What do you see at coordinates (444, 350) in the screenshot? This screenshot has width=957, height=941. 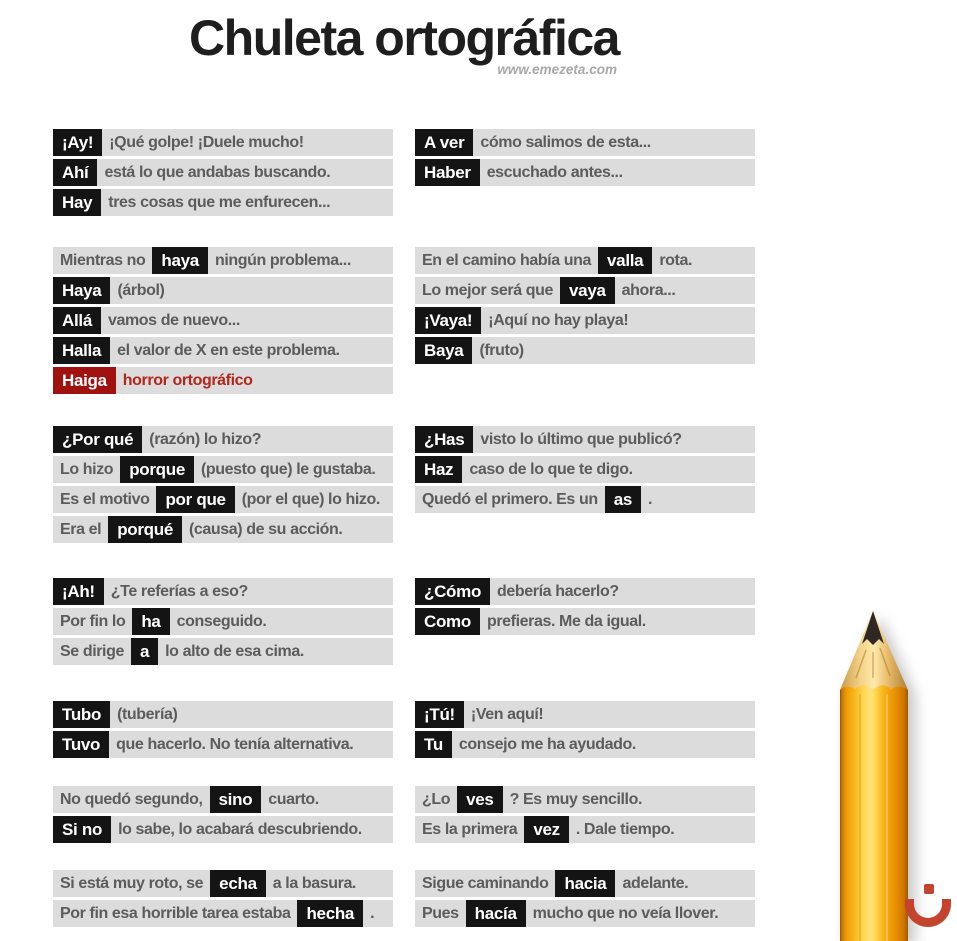 I see `highlight-chip: Baya` at bounding box center [444, 350].